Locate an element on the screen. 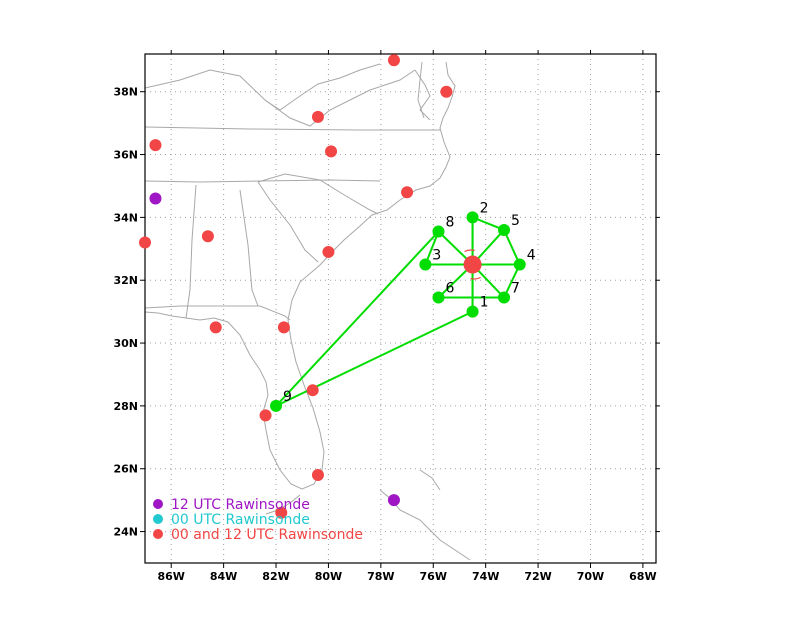 Image resolution: width=800 pixels, height=618 pixels. x-tick-label: 70W is located at coordinates (590, 576).